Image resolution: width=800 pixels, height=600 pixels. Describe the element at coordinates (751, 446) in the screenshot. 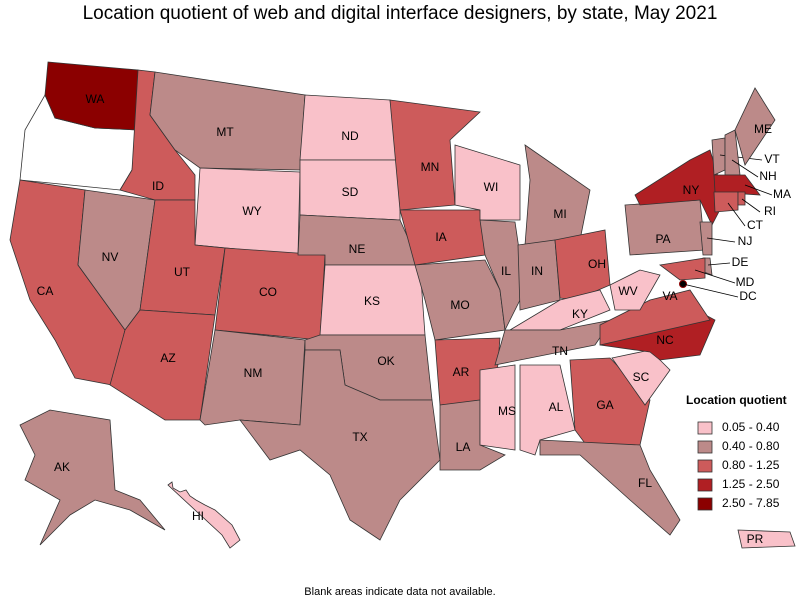

I see `legend-label: 0.40 - 0.80` at that location.